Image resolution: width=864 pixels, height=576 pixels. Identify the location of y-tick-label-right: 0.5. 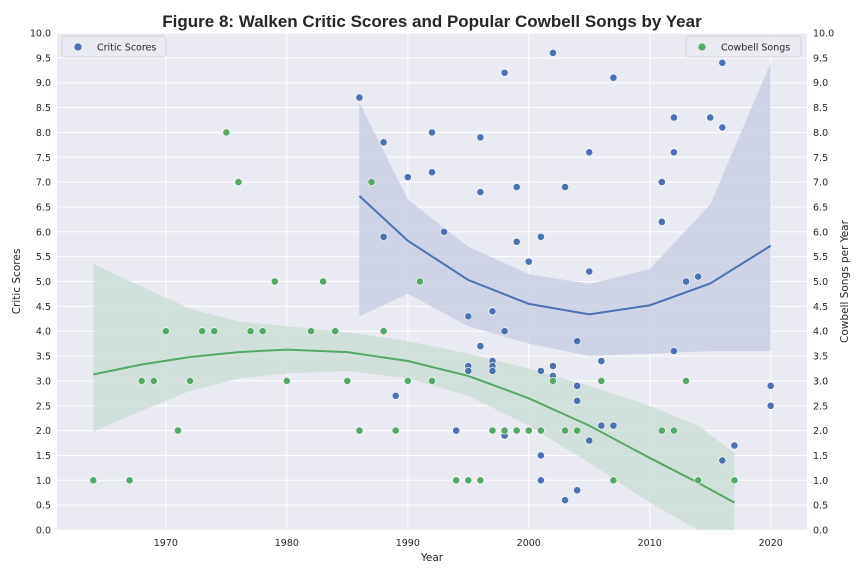
(820, 506).